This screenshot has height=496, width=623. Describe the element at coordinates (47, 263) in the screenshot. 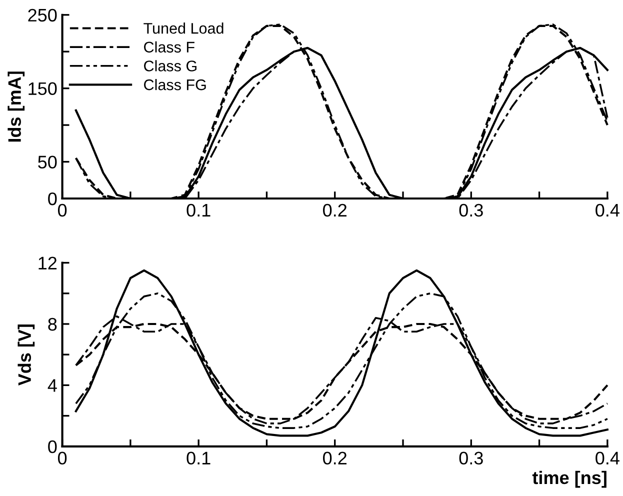

I see `y-tick-label: 12` at that location.